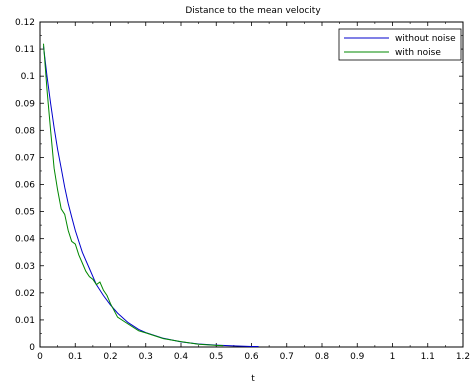 This screenshot has height=385, width=475. What do you see at coordinates (25, 213) in the screenshot?
I see `y-tick-label: 0.05` at bounding box center [25, 213].